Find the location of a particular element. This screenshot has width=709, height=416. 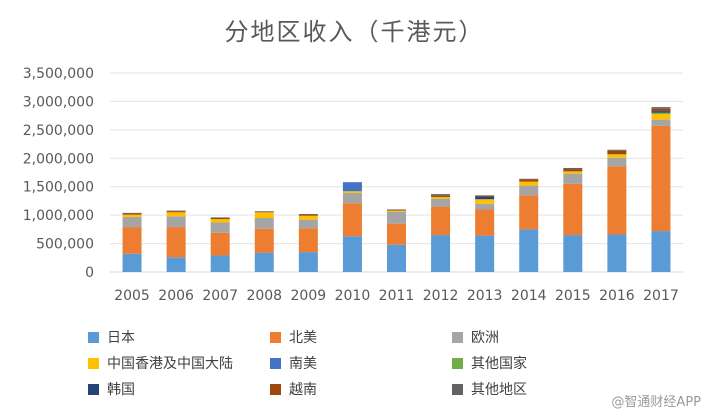

legend-item: 日本 is located at coordinates (111, 337).